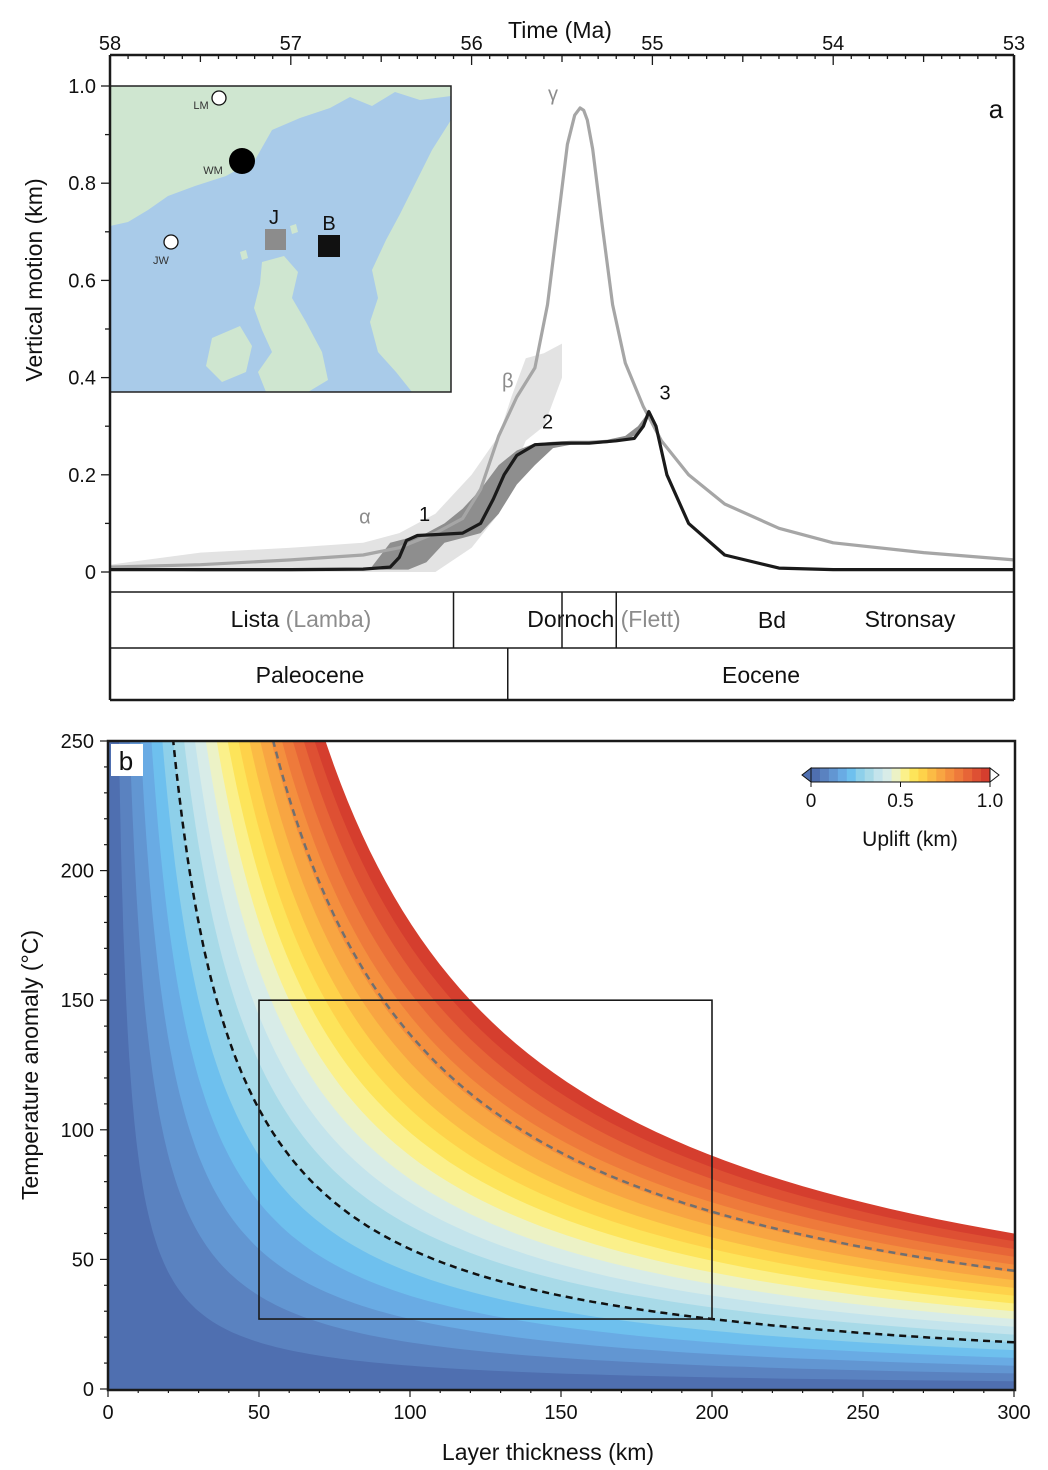 The image size is (1048, 1470). Describe the element at coordinates (82, 379) in the screenshot. I see `y-tick-label: 0.4` at that location.